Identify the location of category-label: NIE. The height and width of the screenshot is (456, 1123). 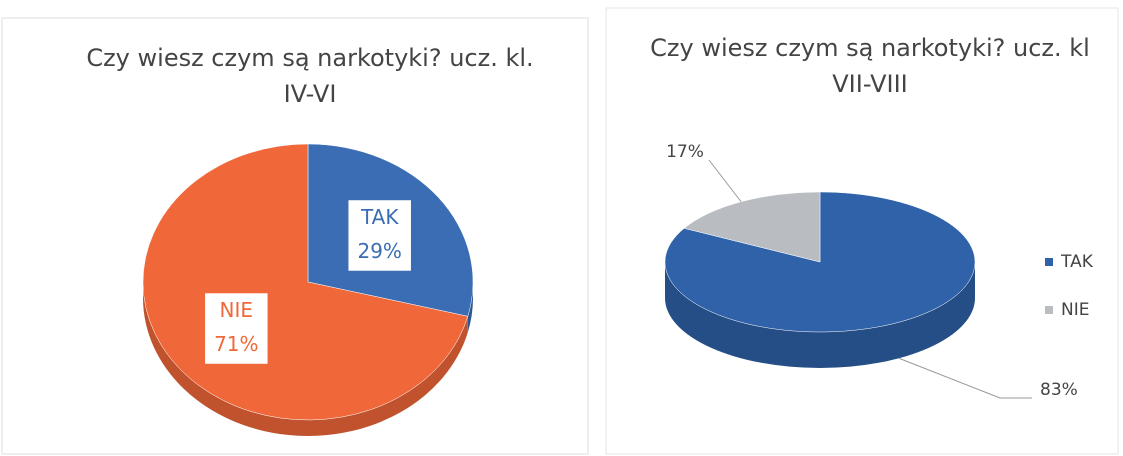
(237, 310).